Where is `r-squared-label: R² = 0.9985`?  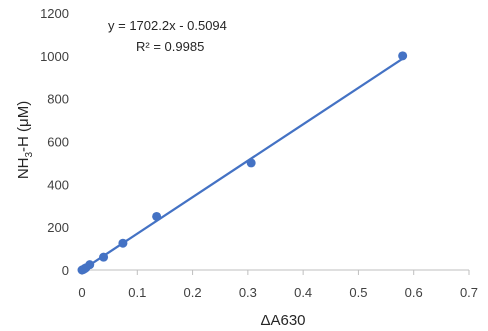 r-squared-label: R² = 0.9985 is located at coordinates (170, 46).